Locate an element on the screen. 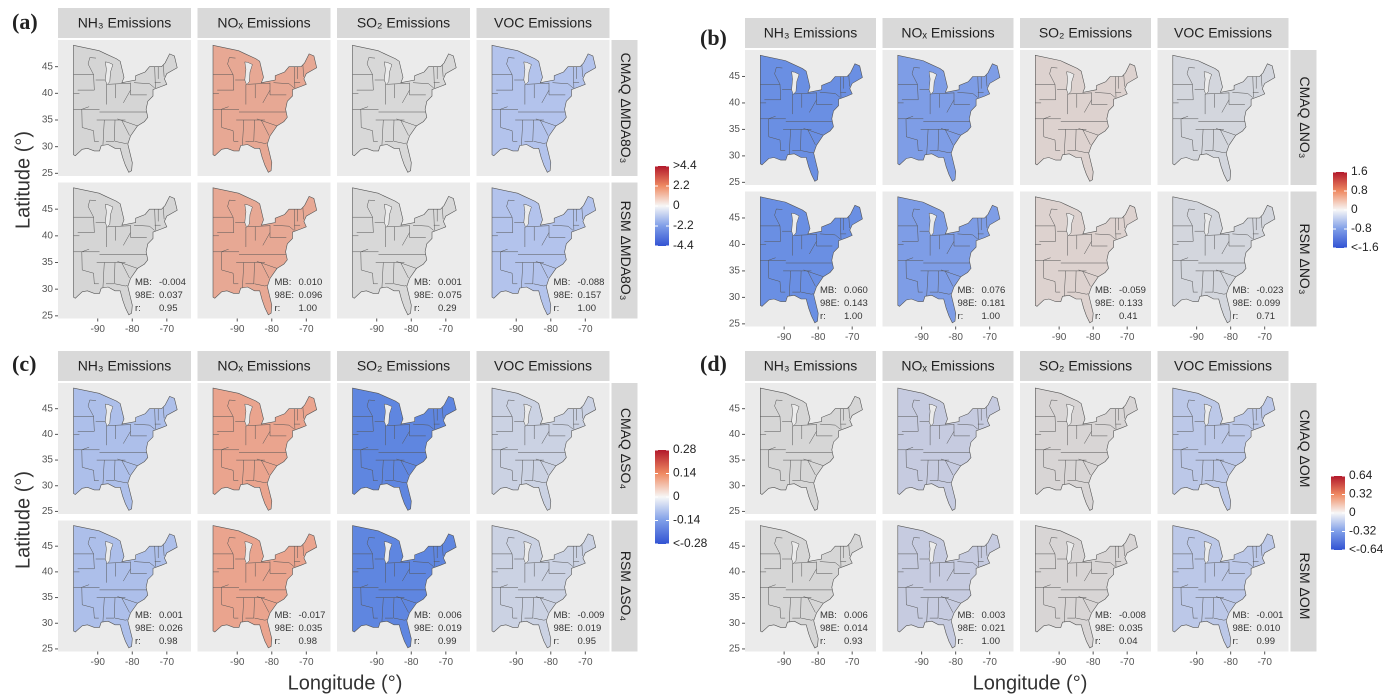 The width and height of the screenshot is (1400, 696). stat-value: -0.009 is located at coordinates (591, 615).